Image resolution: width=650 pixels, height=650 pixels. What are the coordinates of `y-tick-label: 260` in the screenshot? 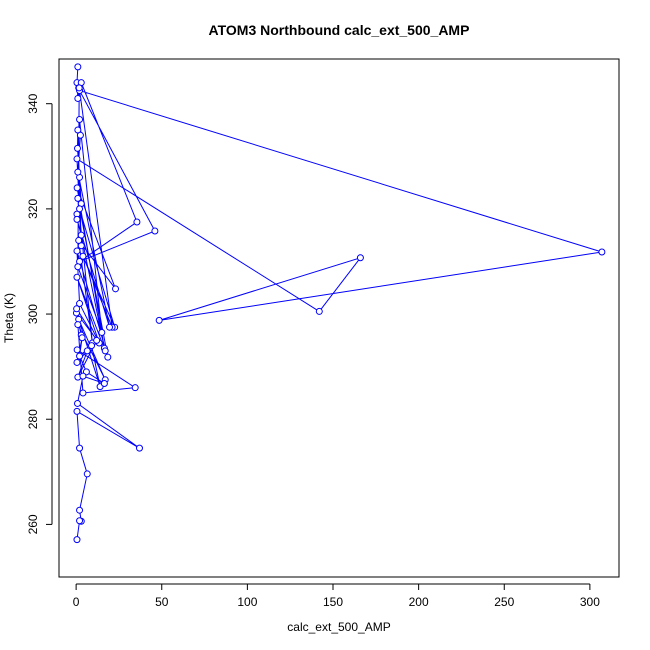 It's located at (33, 524).